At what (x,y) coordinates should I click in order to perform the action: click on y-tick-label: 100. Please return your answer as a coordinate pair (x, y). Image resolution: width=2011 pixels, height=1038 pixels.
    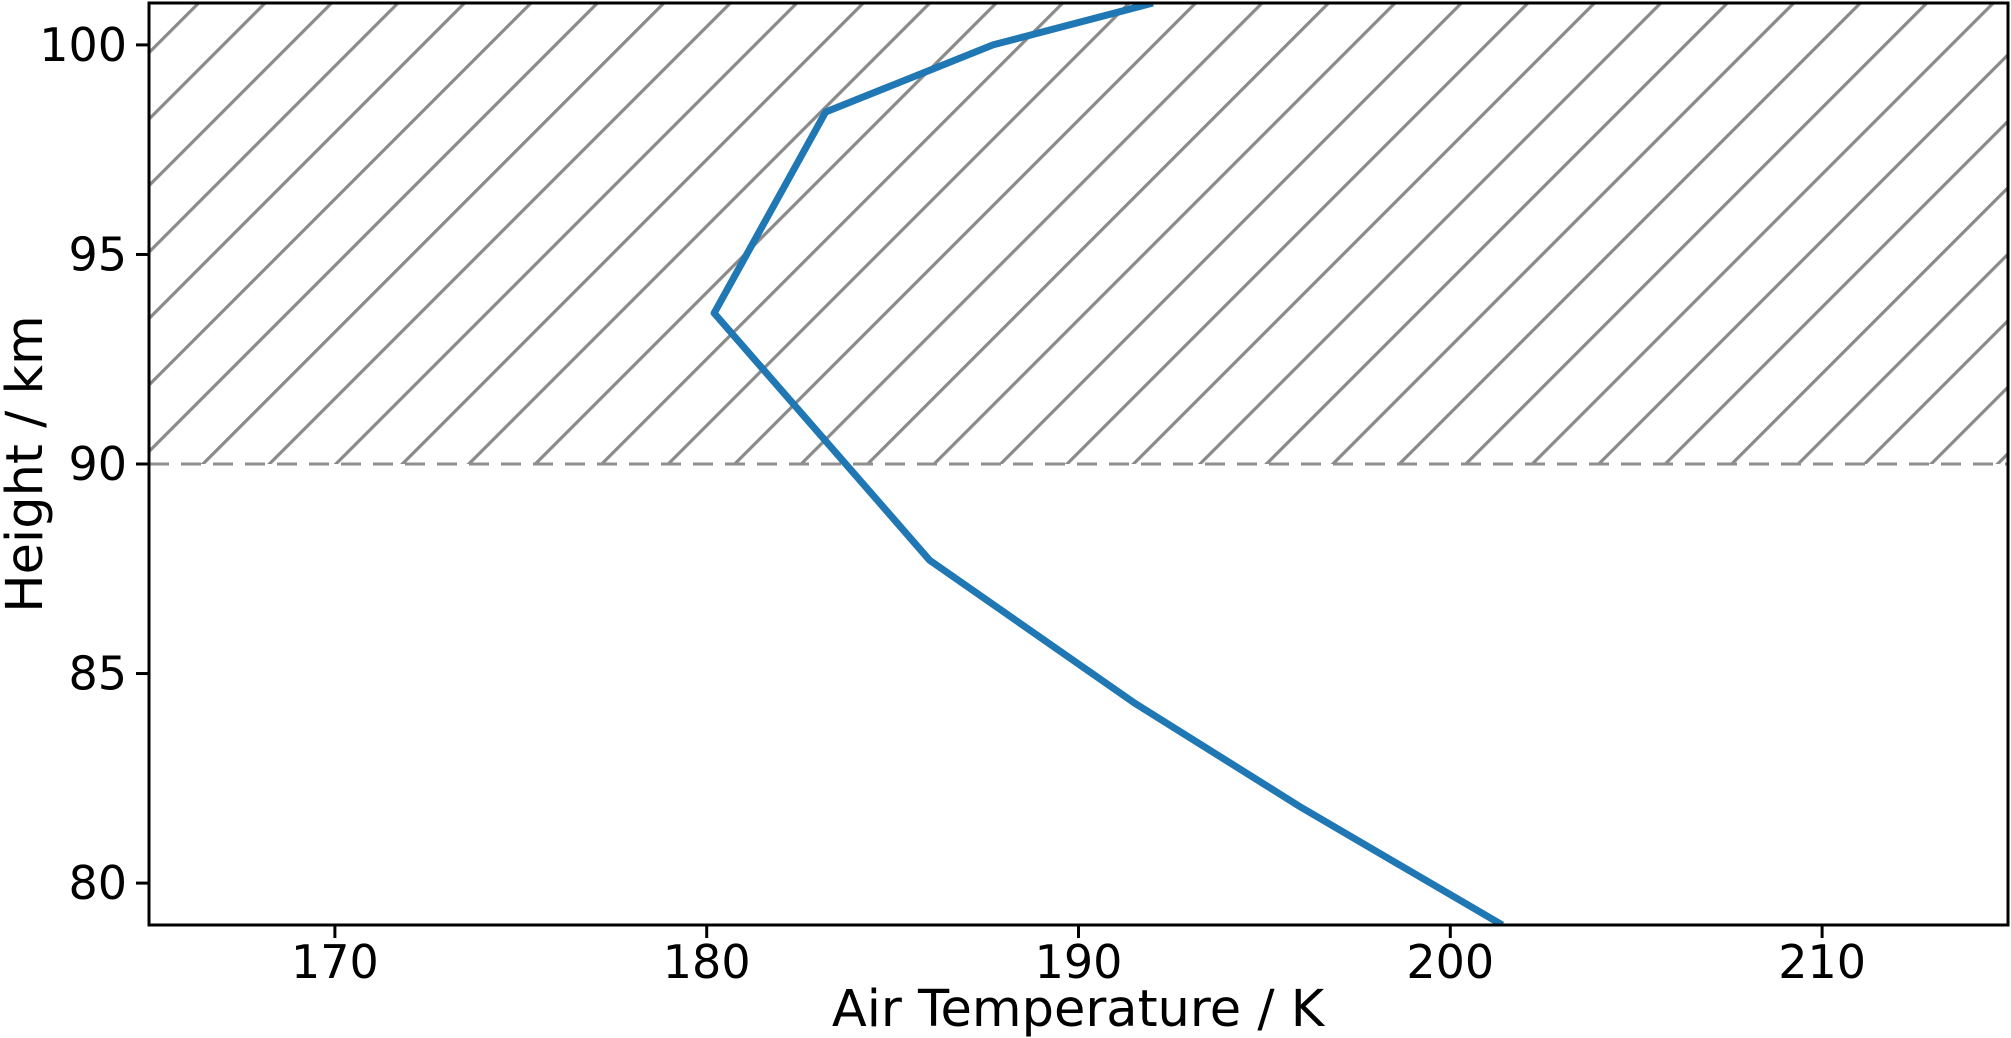
    Looking at the image, I should click on (83, 45).